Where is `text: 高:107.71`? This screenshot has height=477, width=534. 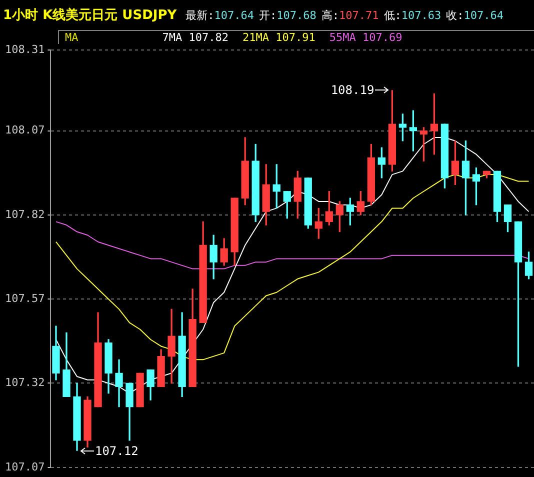
text: 高:107.71 is located at coordinates (350, 15).